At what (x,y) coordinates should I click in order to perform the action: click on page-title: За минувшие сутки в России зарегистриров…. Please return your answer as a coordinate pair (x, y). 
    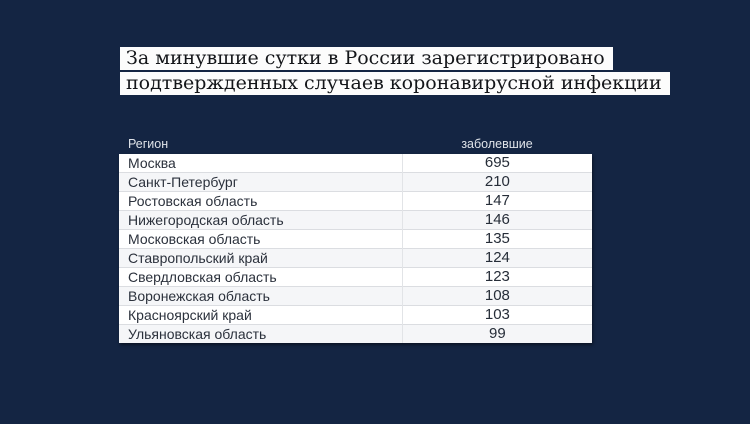
    Looking at the image, I should click on (395, 72).